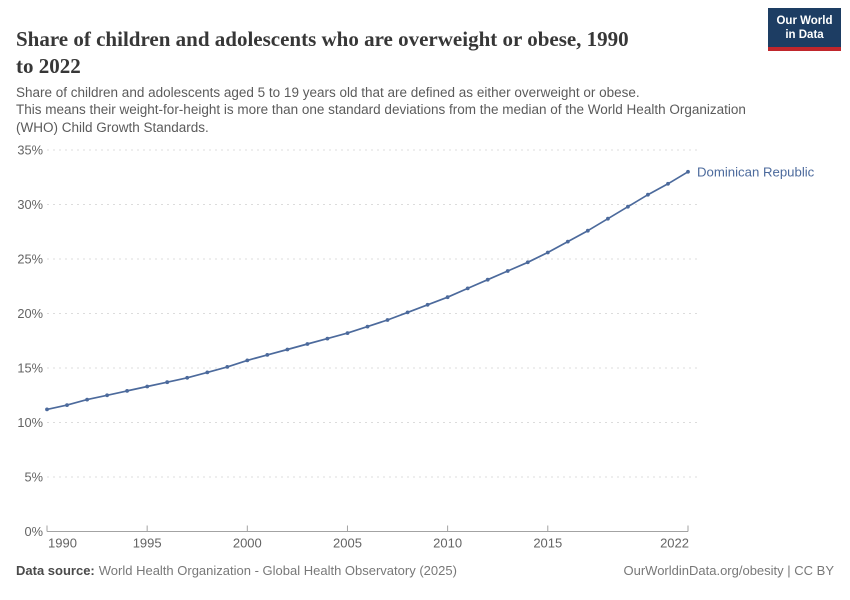 This screenshot has width=850, height=600. I want to click on x-axis-tick-label: 1990, so click(62, 543).